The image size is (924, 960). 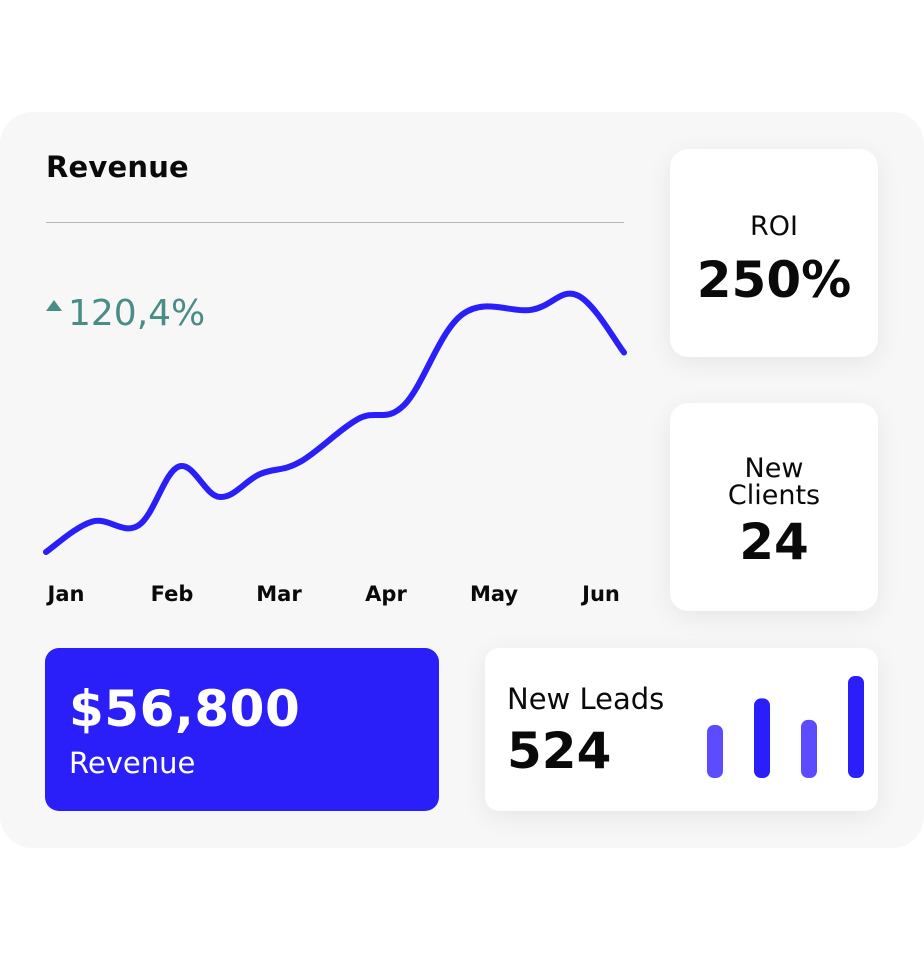 What do you see at coordinates (132, 763) in the screenshot?
I see `revenue-label: Revenue` at bounding box center [132, 763].